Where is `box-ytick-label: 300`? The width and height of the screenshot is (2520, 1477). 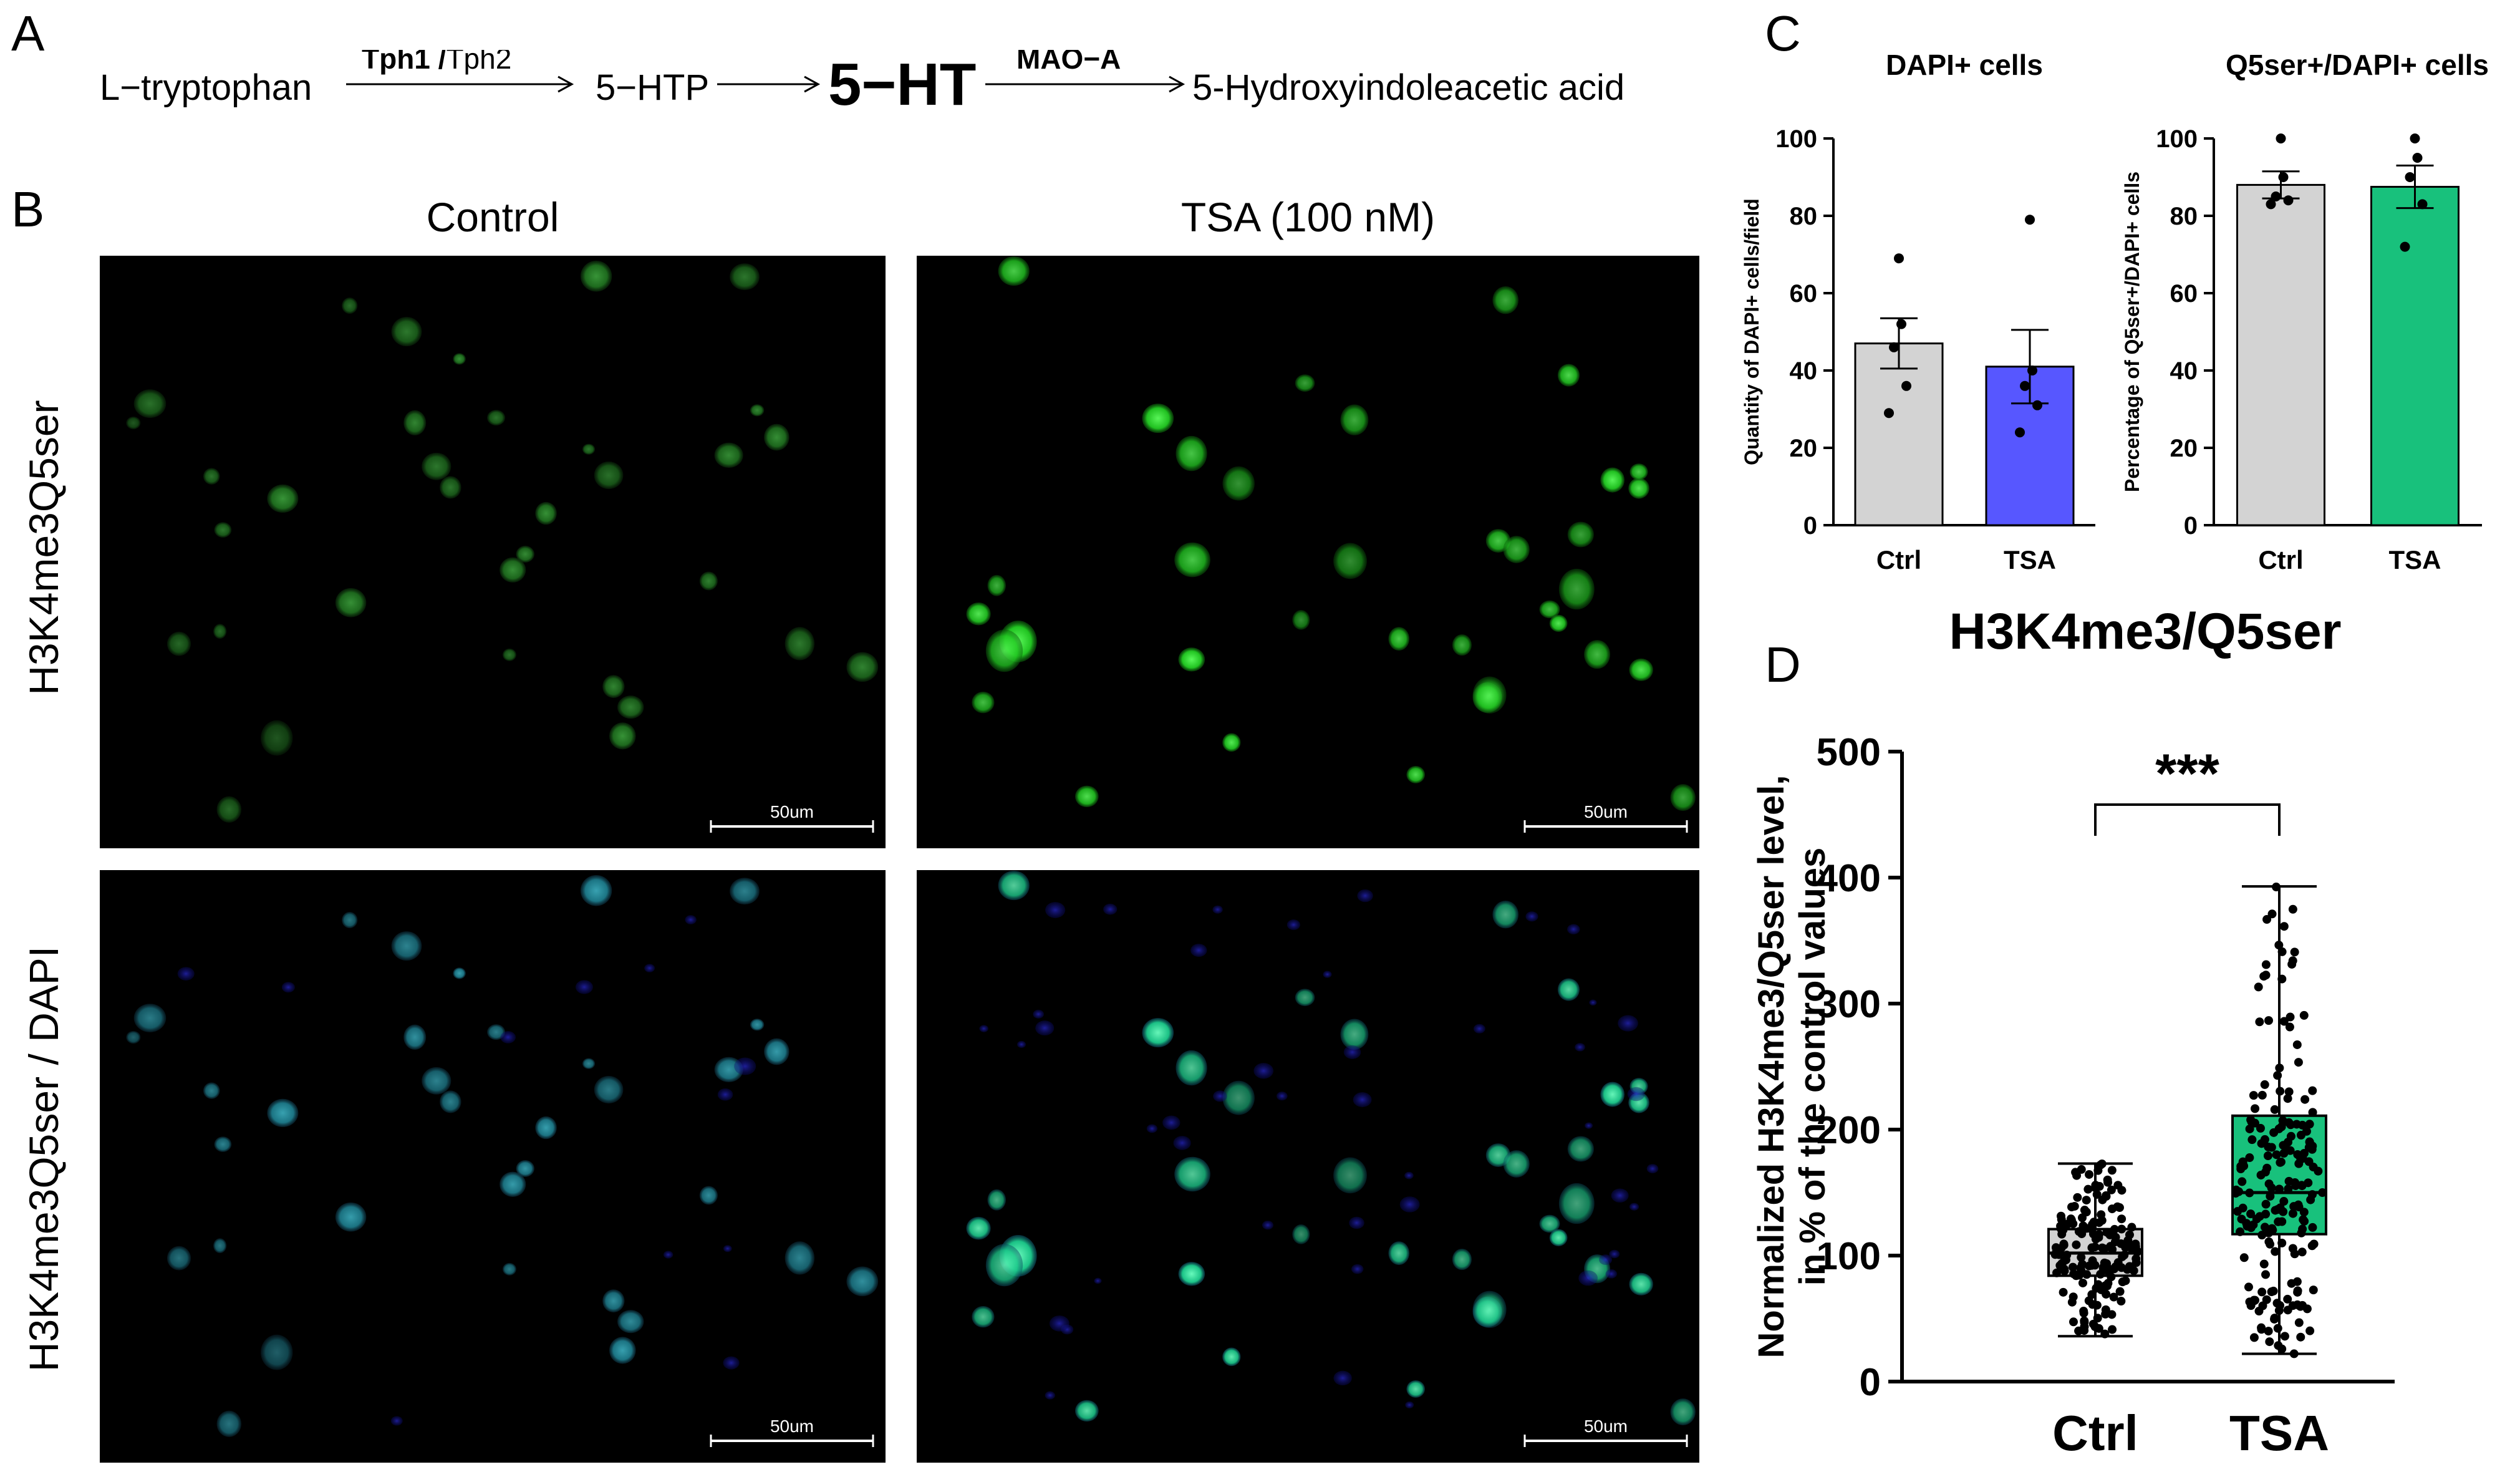
box-ytick-label: 300 is located at coordinates (1849, 1004).